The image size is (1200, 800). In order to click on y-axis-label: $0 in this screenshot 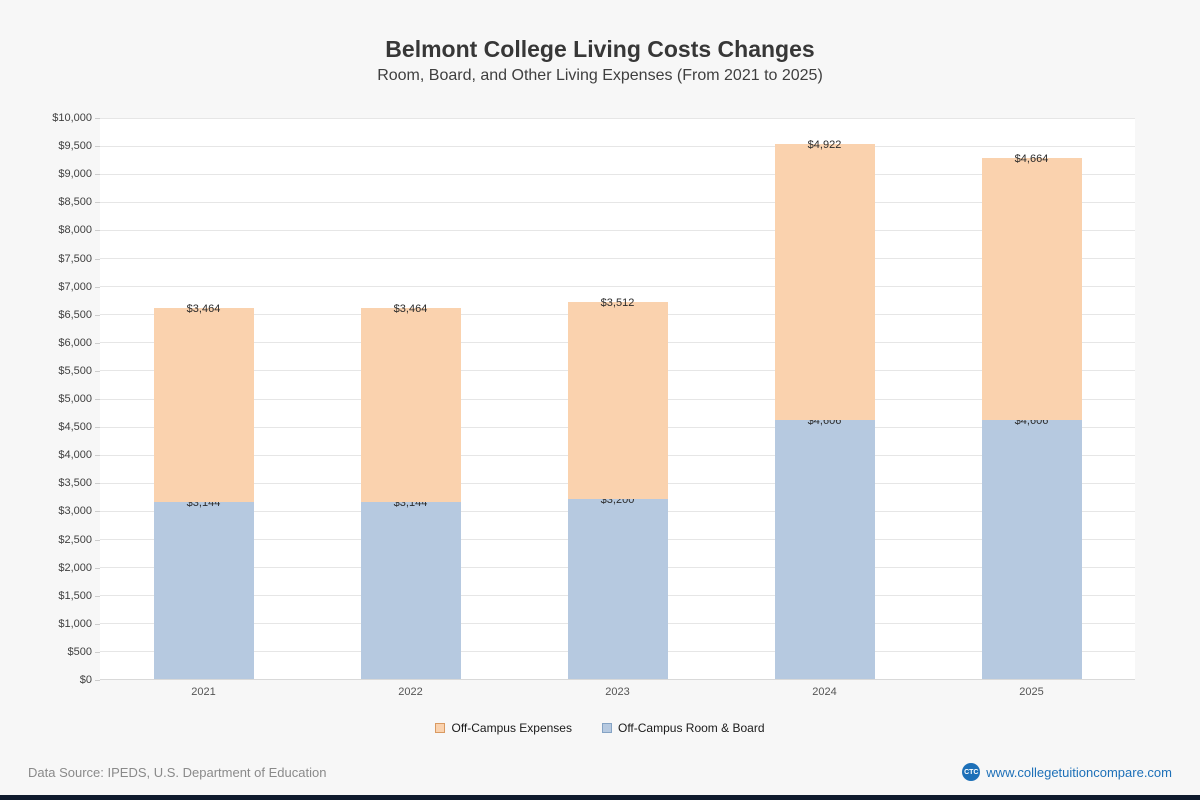, I will do `click(85, 680)`.